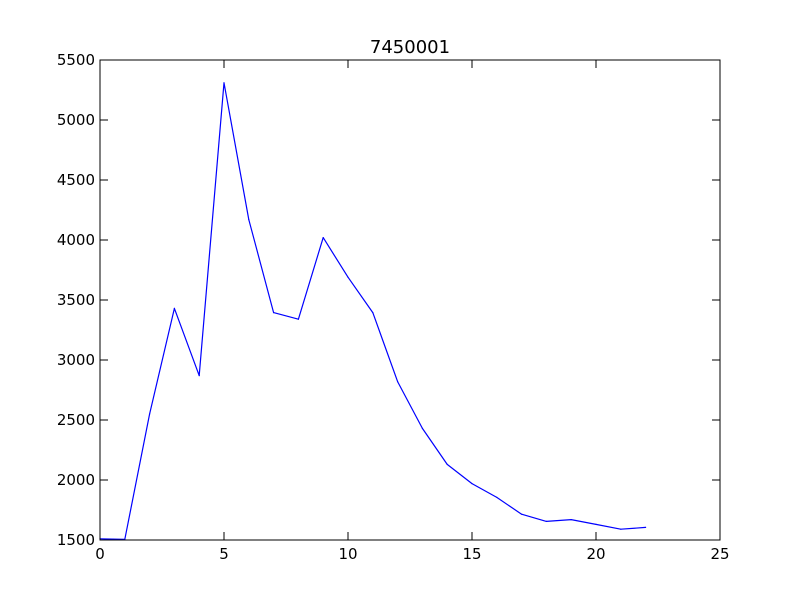 This screenshot has height=600, width=800. Describe the element at coordinates (76, 180) in the screenshot. I see `y-tick-label: 4500` at that location.